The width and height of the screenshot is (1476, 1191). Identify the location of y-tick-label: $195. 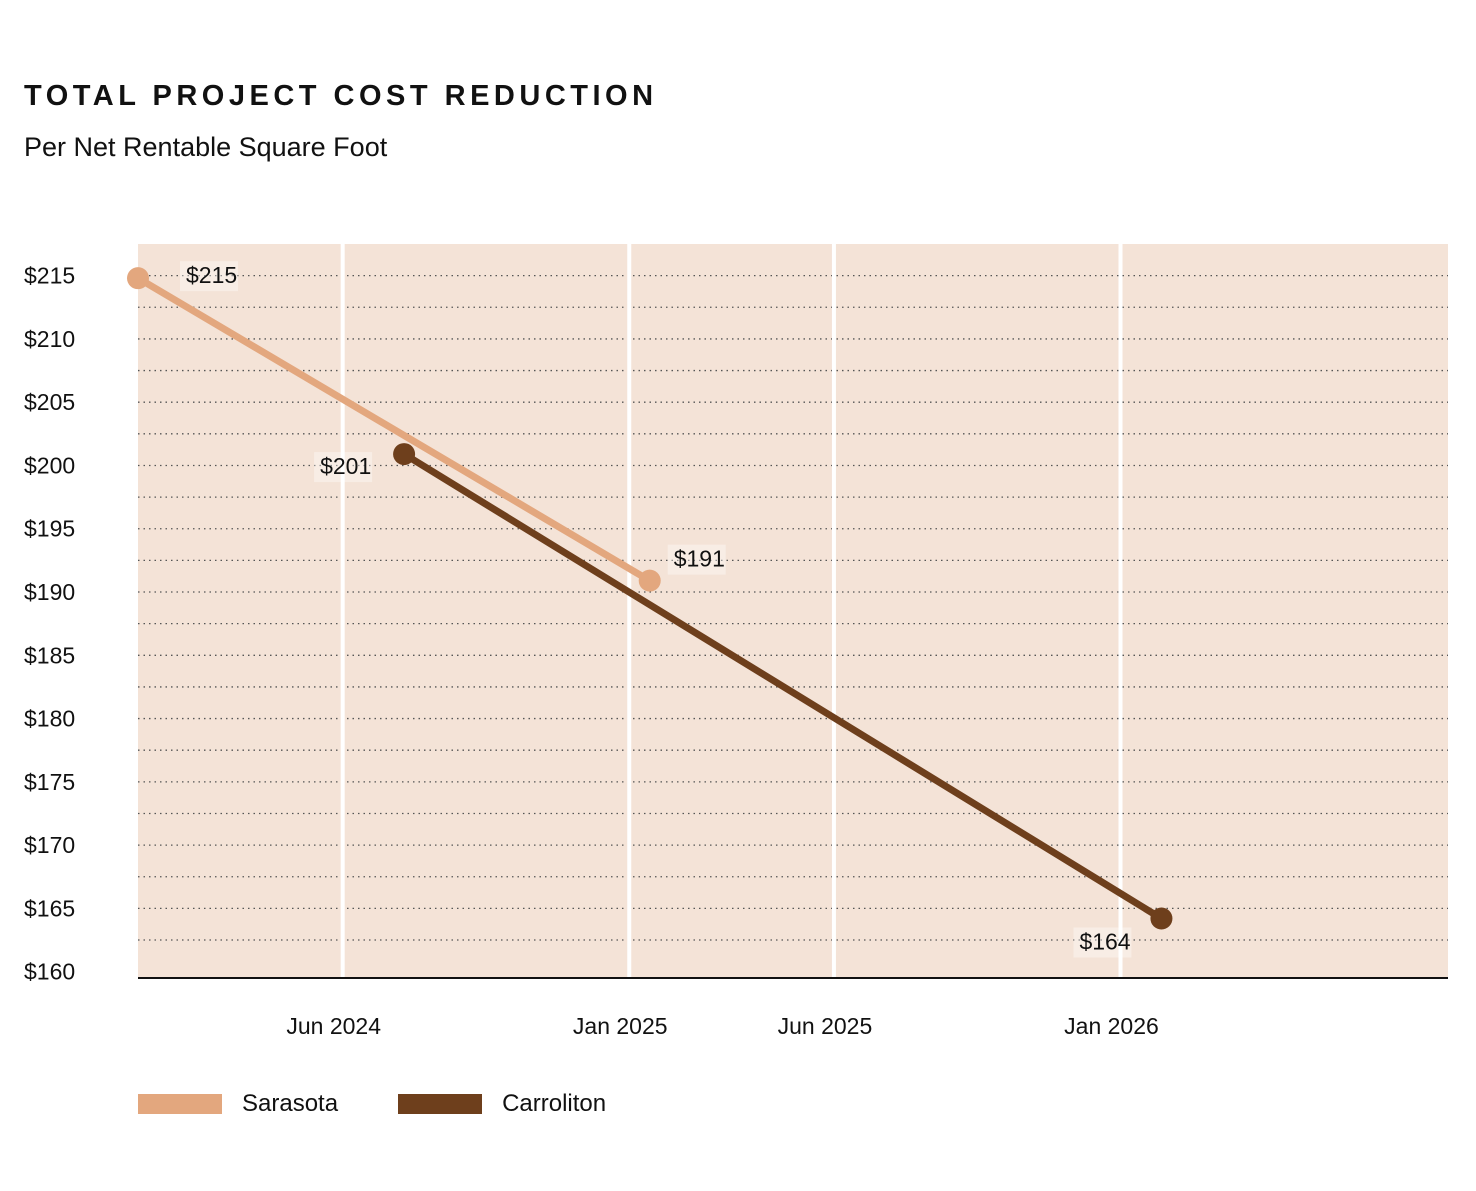
(49, 529).